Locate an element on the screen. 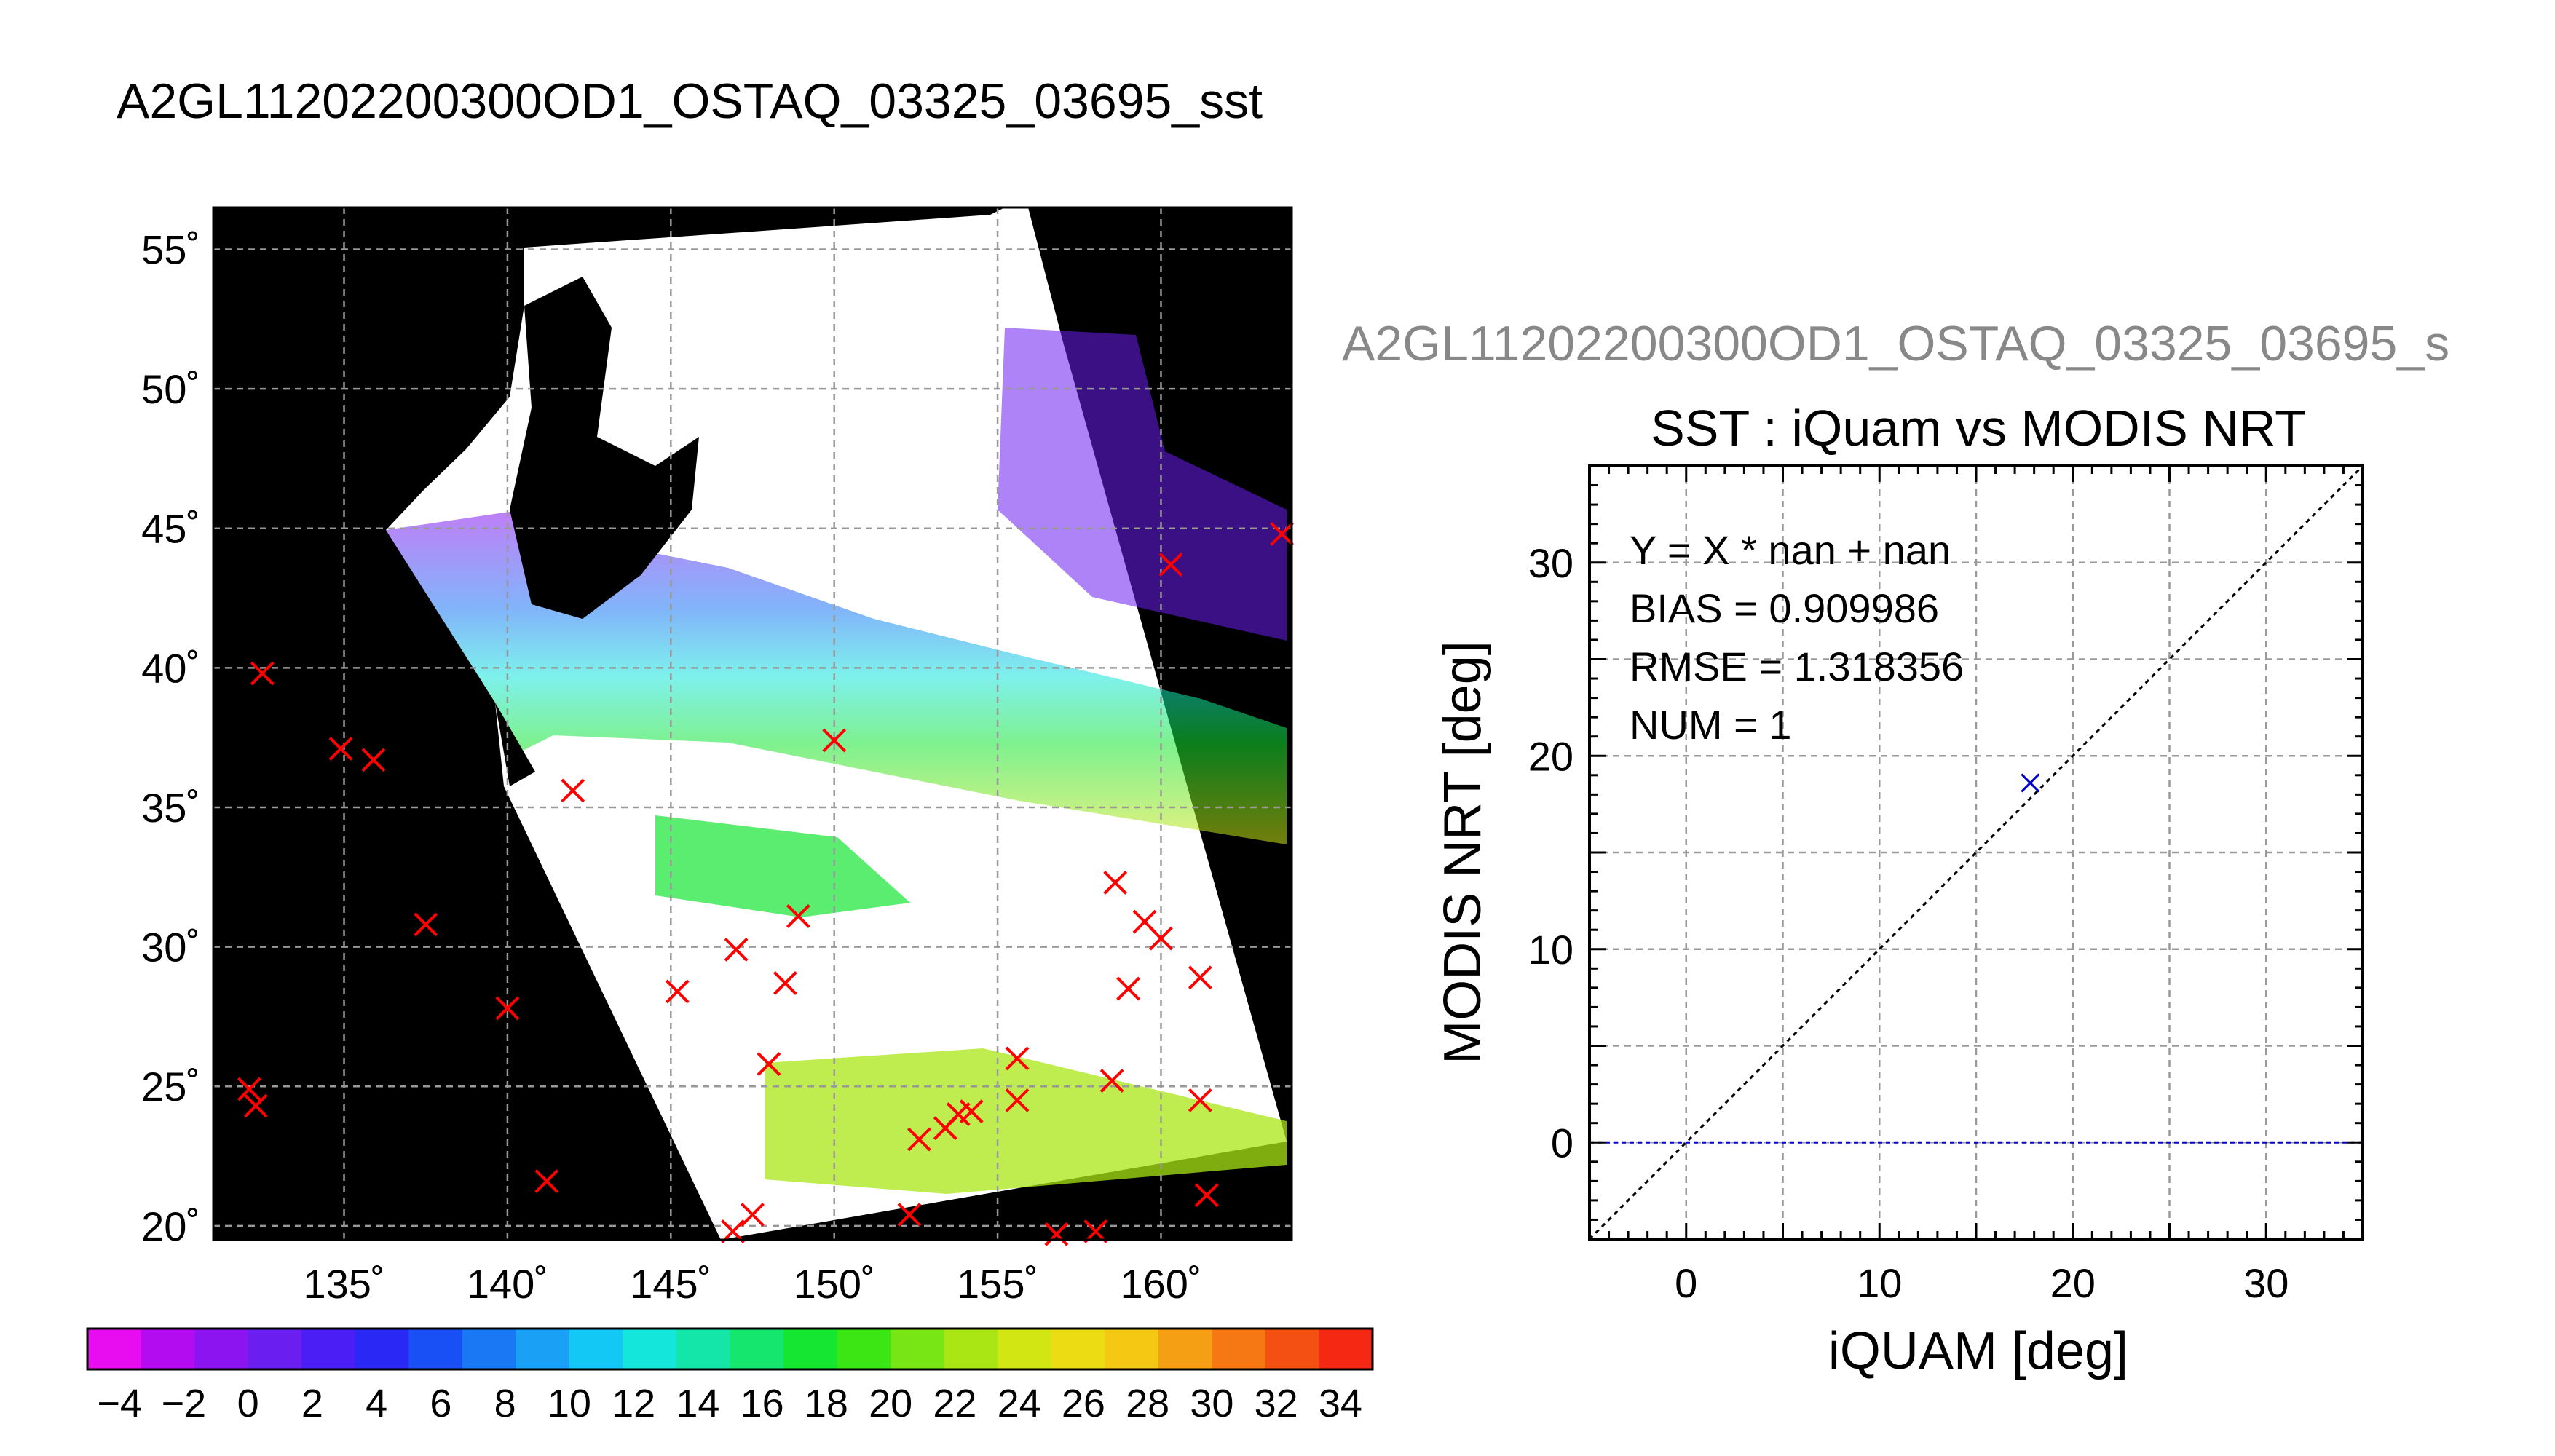 This screenshot has height=1456, width=2555. colorbar-cells is located at coordinates (730, 1349).